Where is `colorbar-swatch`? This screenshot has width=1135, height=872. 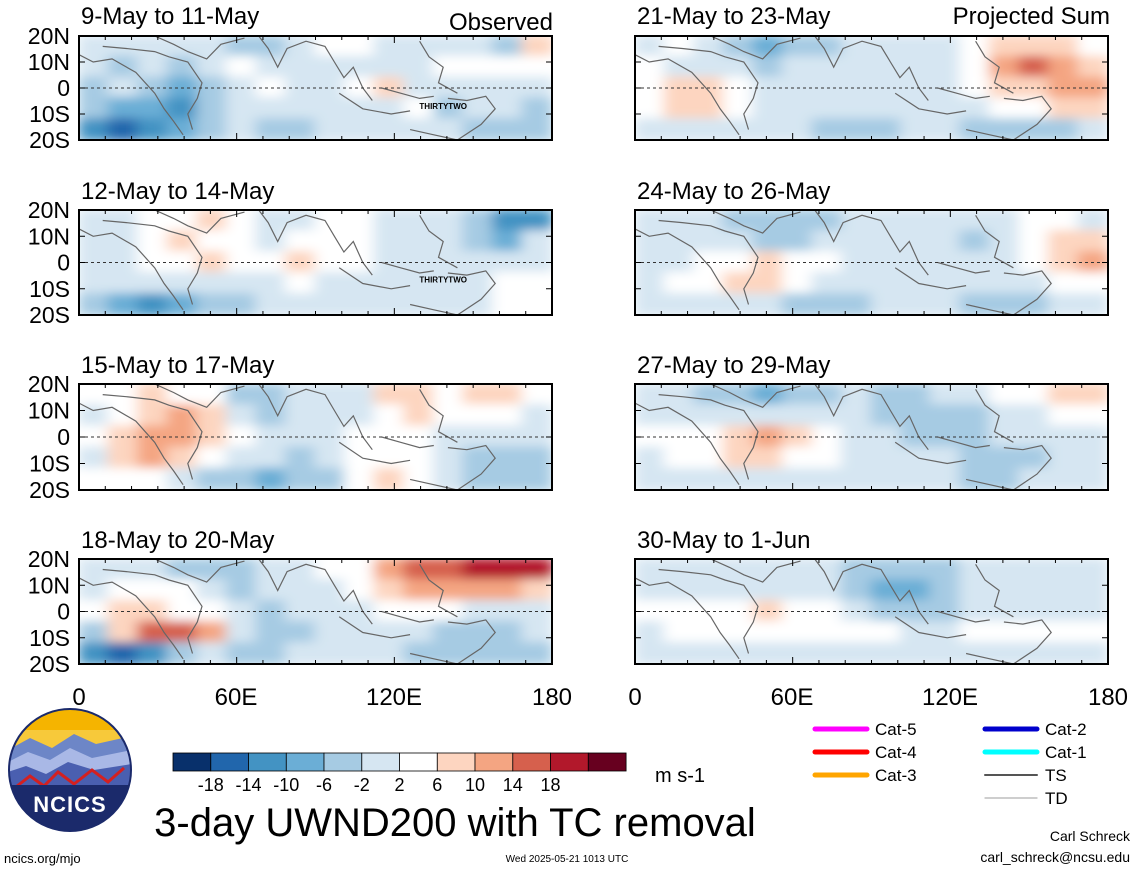 colorbar-swatch is located at coordinates (192, 762).